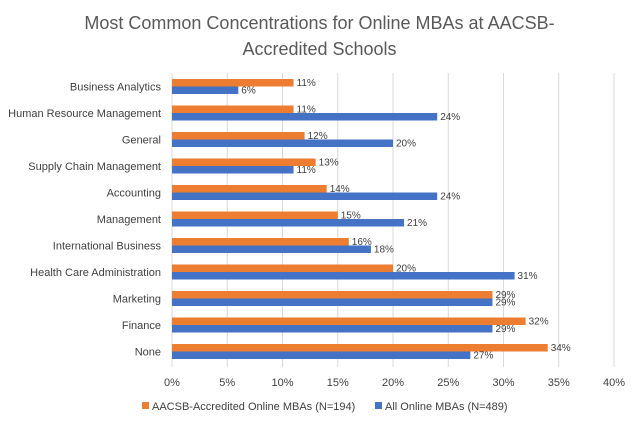 Image resolution: width=639 pixels, height=428 pixels. Describe the element at coordinates (227, 383) in the screenshot. I see `x-tick-label: 5%` at that location.